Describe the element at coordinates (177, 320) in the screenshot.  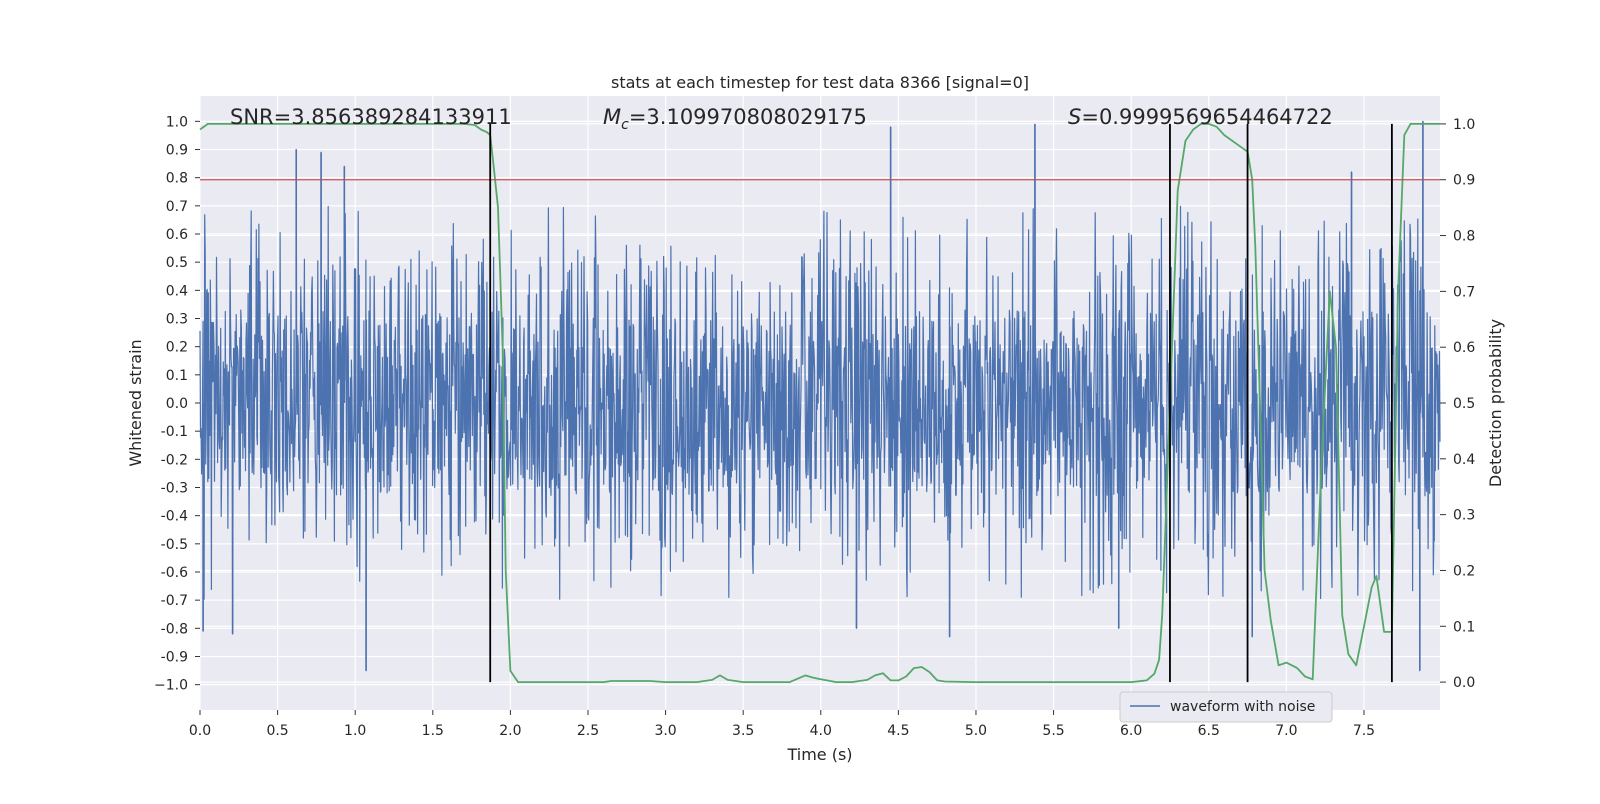
I see `y-tick-label: 0.3` at that location.